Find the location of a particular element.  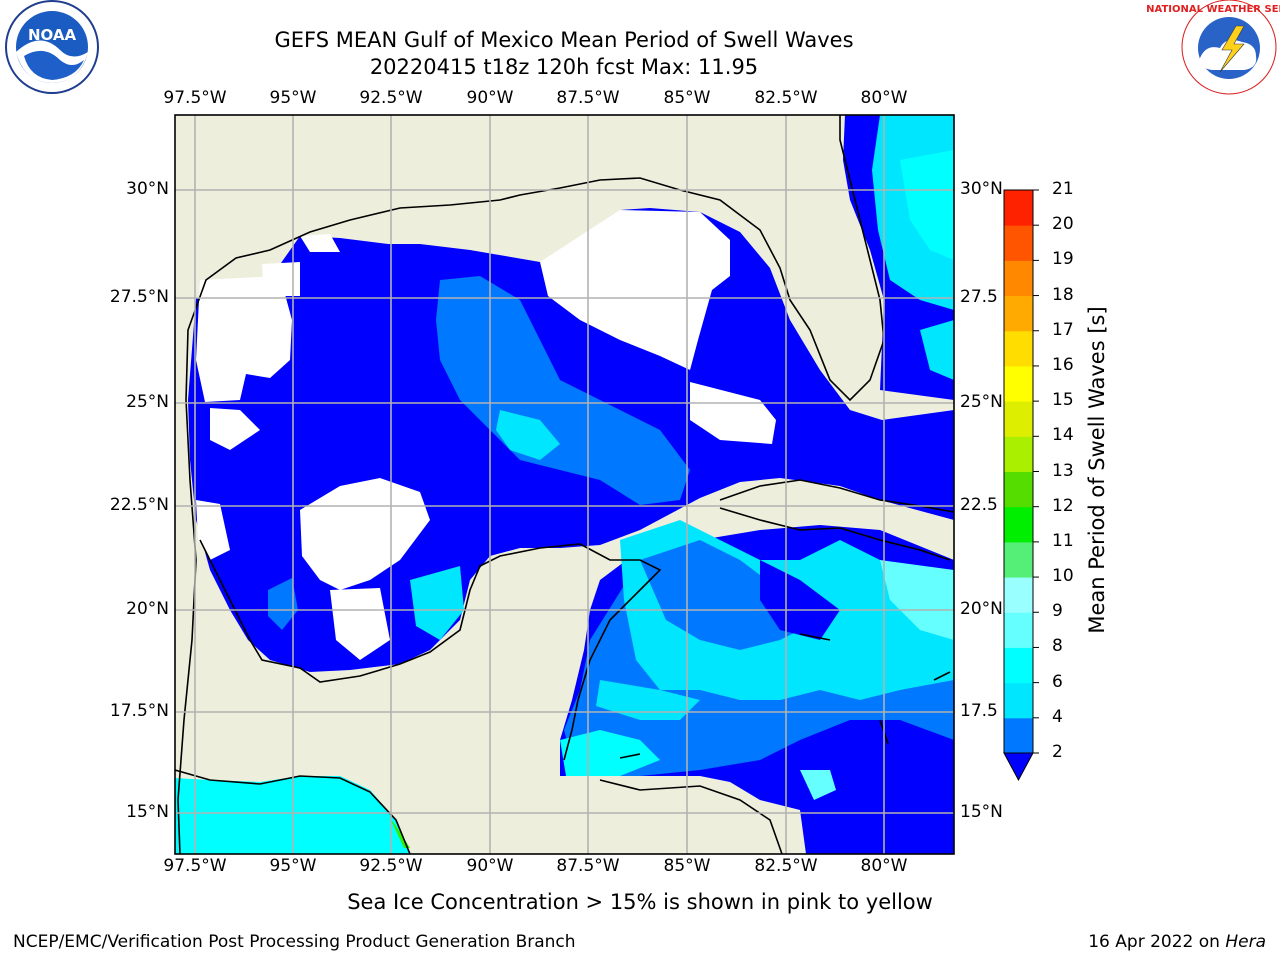

colorbar-level-label: 14 is located at coordinates (1063, 435).